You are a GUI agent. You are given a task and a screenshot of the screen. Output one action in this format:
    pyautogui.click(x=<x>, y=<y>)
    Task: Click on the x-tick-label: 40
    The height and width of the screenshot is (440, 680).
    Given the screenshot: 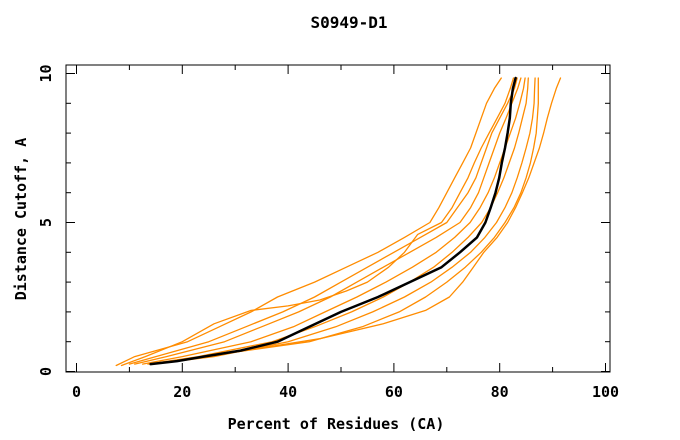 What is the action you would take?
    pyautogui.click(x=288, y=392)
    